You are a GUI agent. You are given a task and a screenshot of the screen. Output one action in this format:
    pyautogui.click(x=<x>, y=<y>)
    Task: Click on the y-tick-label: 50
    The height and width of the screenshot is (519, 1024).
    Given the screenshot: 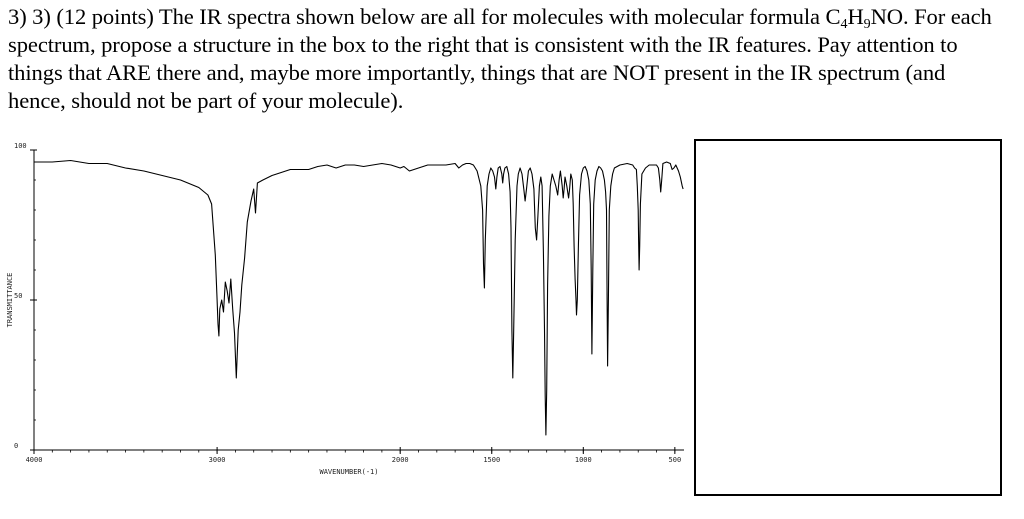 What is the action you would take?
    pyautogui.click(x=18, y=296)
    